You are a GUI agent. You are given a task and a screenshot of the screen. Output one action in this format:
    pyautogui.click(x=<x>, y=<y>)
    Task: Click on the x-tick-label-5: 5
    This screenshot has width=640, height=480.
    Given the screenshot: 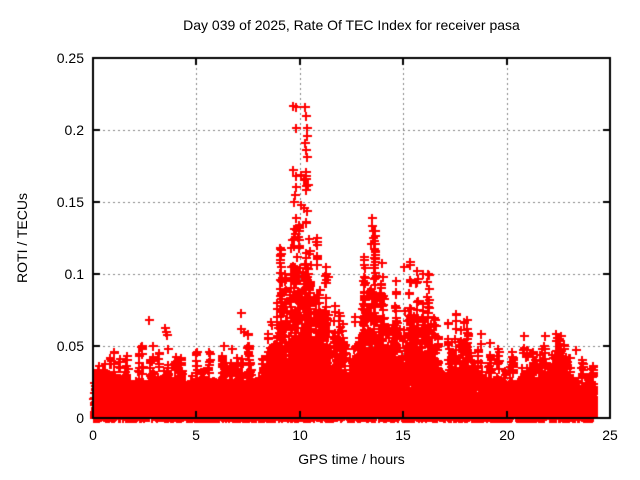 What is the action you would take?
    pyautogui.click(x=196, y=435)
    